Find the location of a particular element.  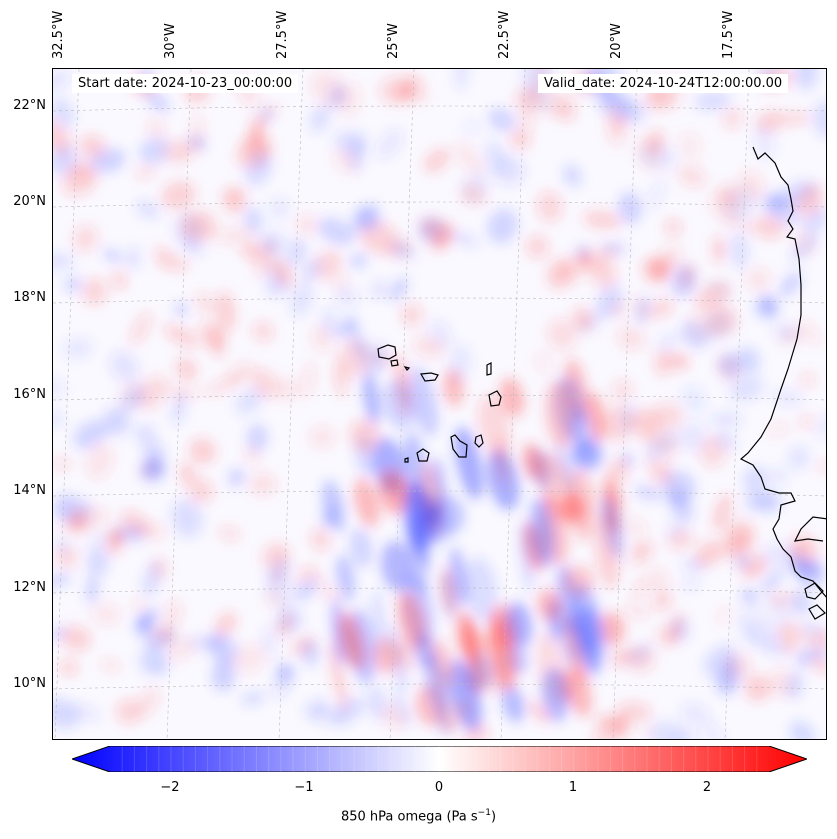

lon-label-27-5w: 27.5°W is located at coordinates (282, 34).